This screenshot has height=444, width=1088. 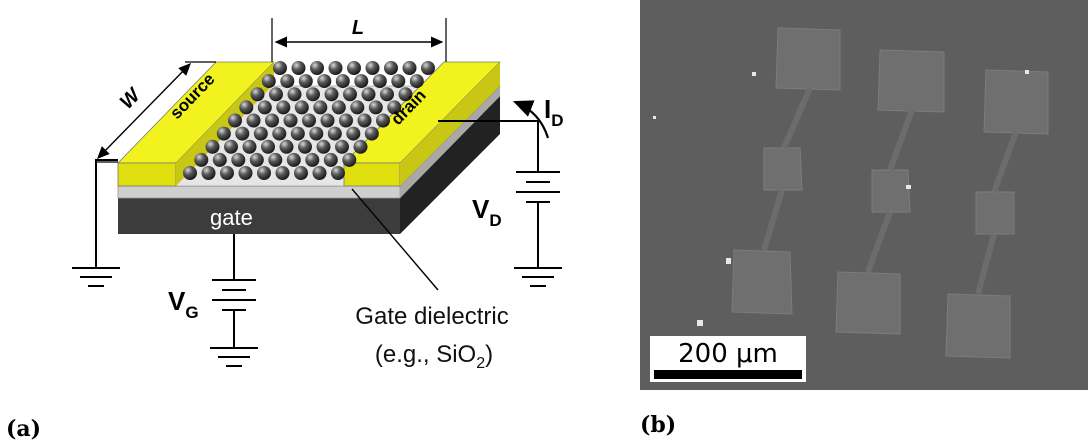 I want to click on gate-layer, so click(x=309, y=165).